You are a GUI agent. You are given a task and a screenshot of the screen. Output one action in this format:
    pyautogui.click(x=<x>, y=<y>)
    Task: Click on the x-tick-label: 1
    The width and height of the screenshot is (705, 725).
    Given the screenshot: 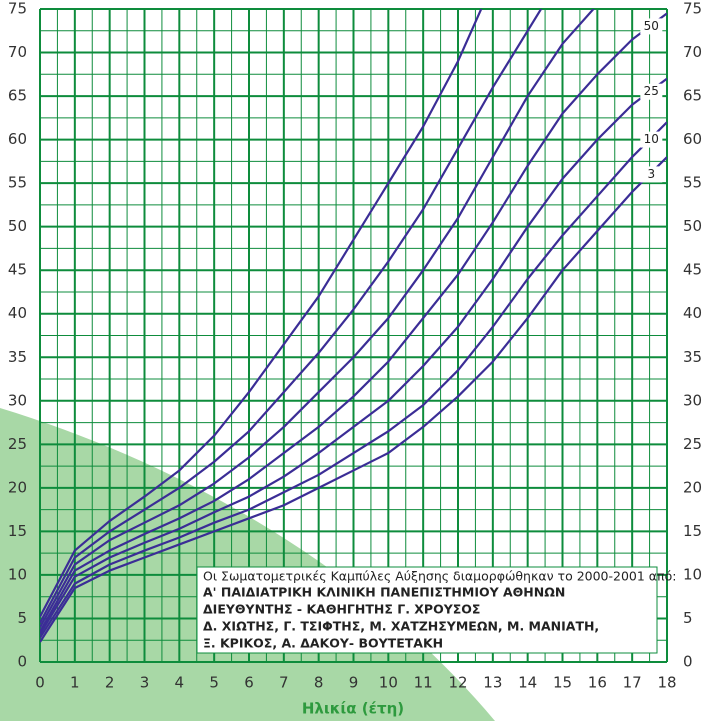 What is the action you would take?
    pyautogui.click(x=75, y=683)
    